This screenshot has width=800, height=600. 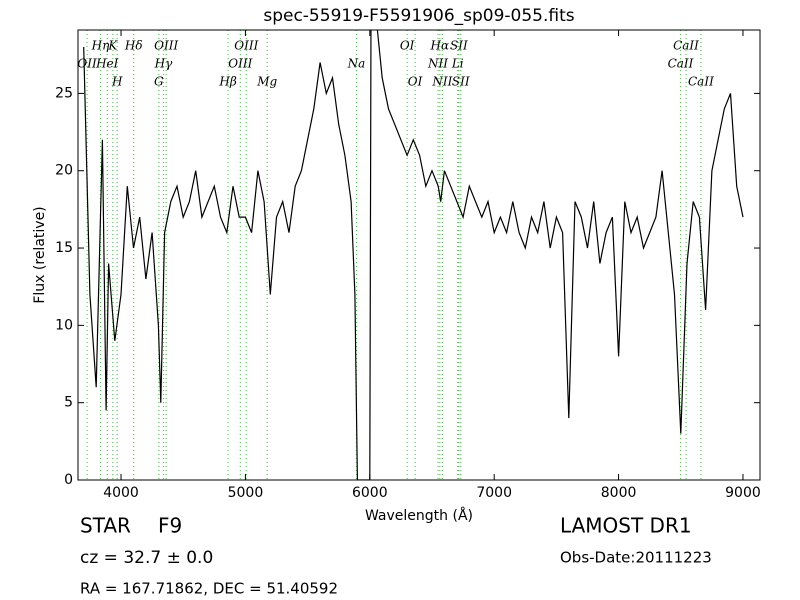 What do you see at coordinates (163, 64) in the screenshot?
I see `spectral-line-label: Hγ` at bounding box center [163, 64].